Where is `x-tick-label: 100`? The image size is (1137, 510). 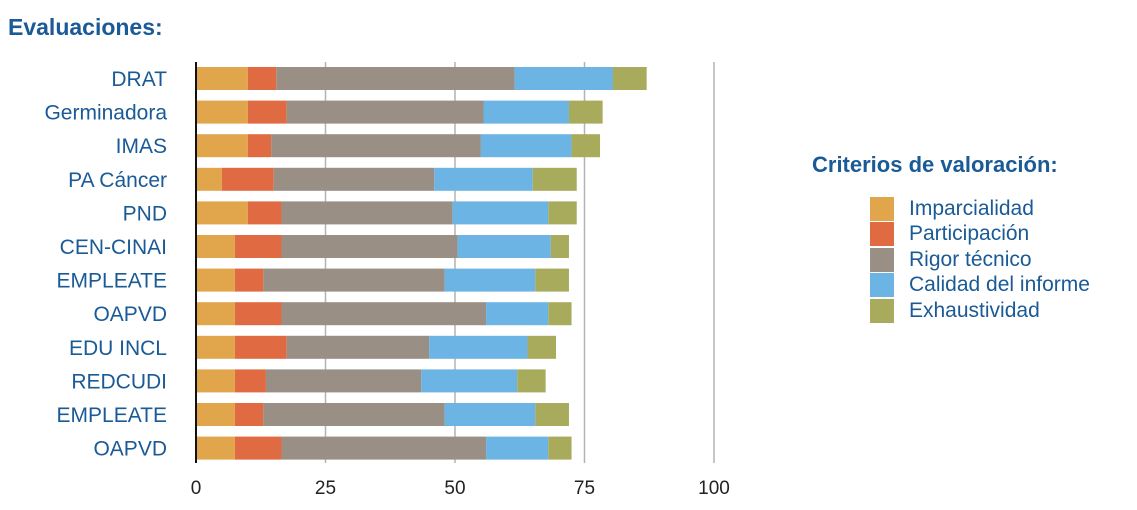 x-tick-label: 100 is located at coordinates (714, 488).